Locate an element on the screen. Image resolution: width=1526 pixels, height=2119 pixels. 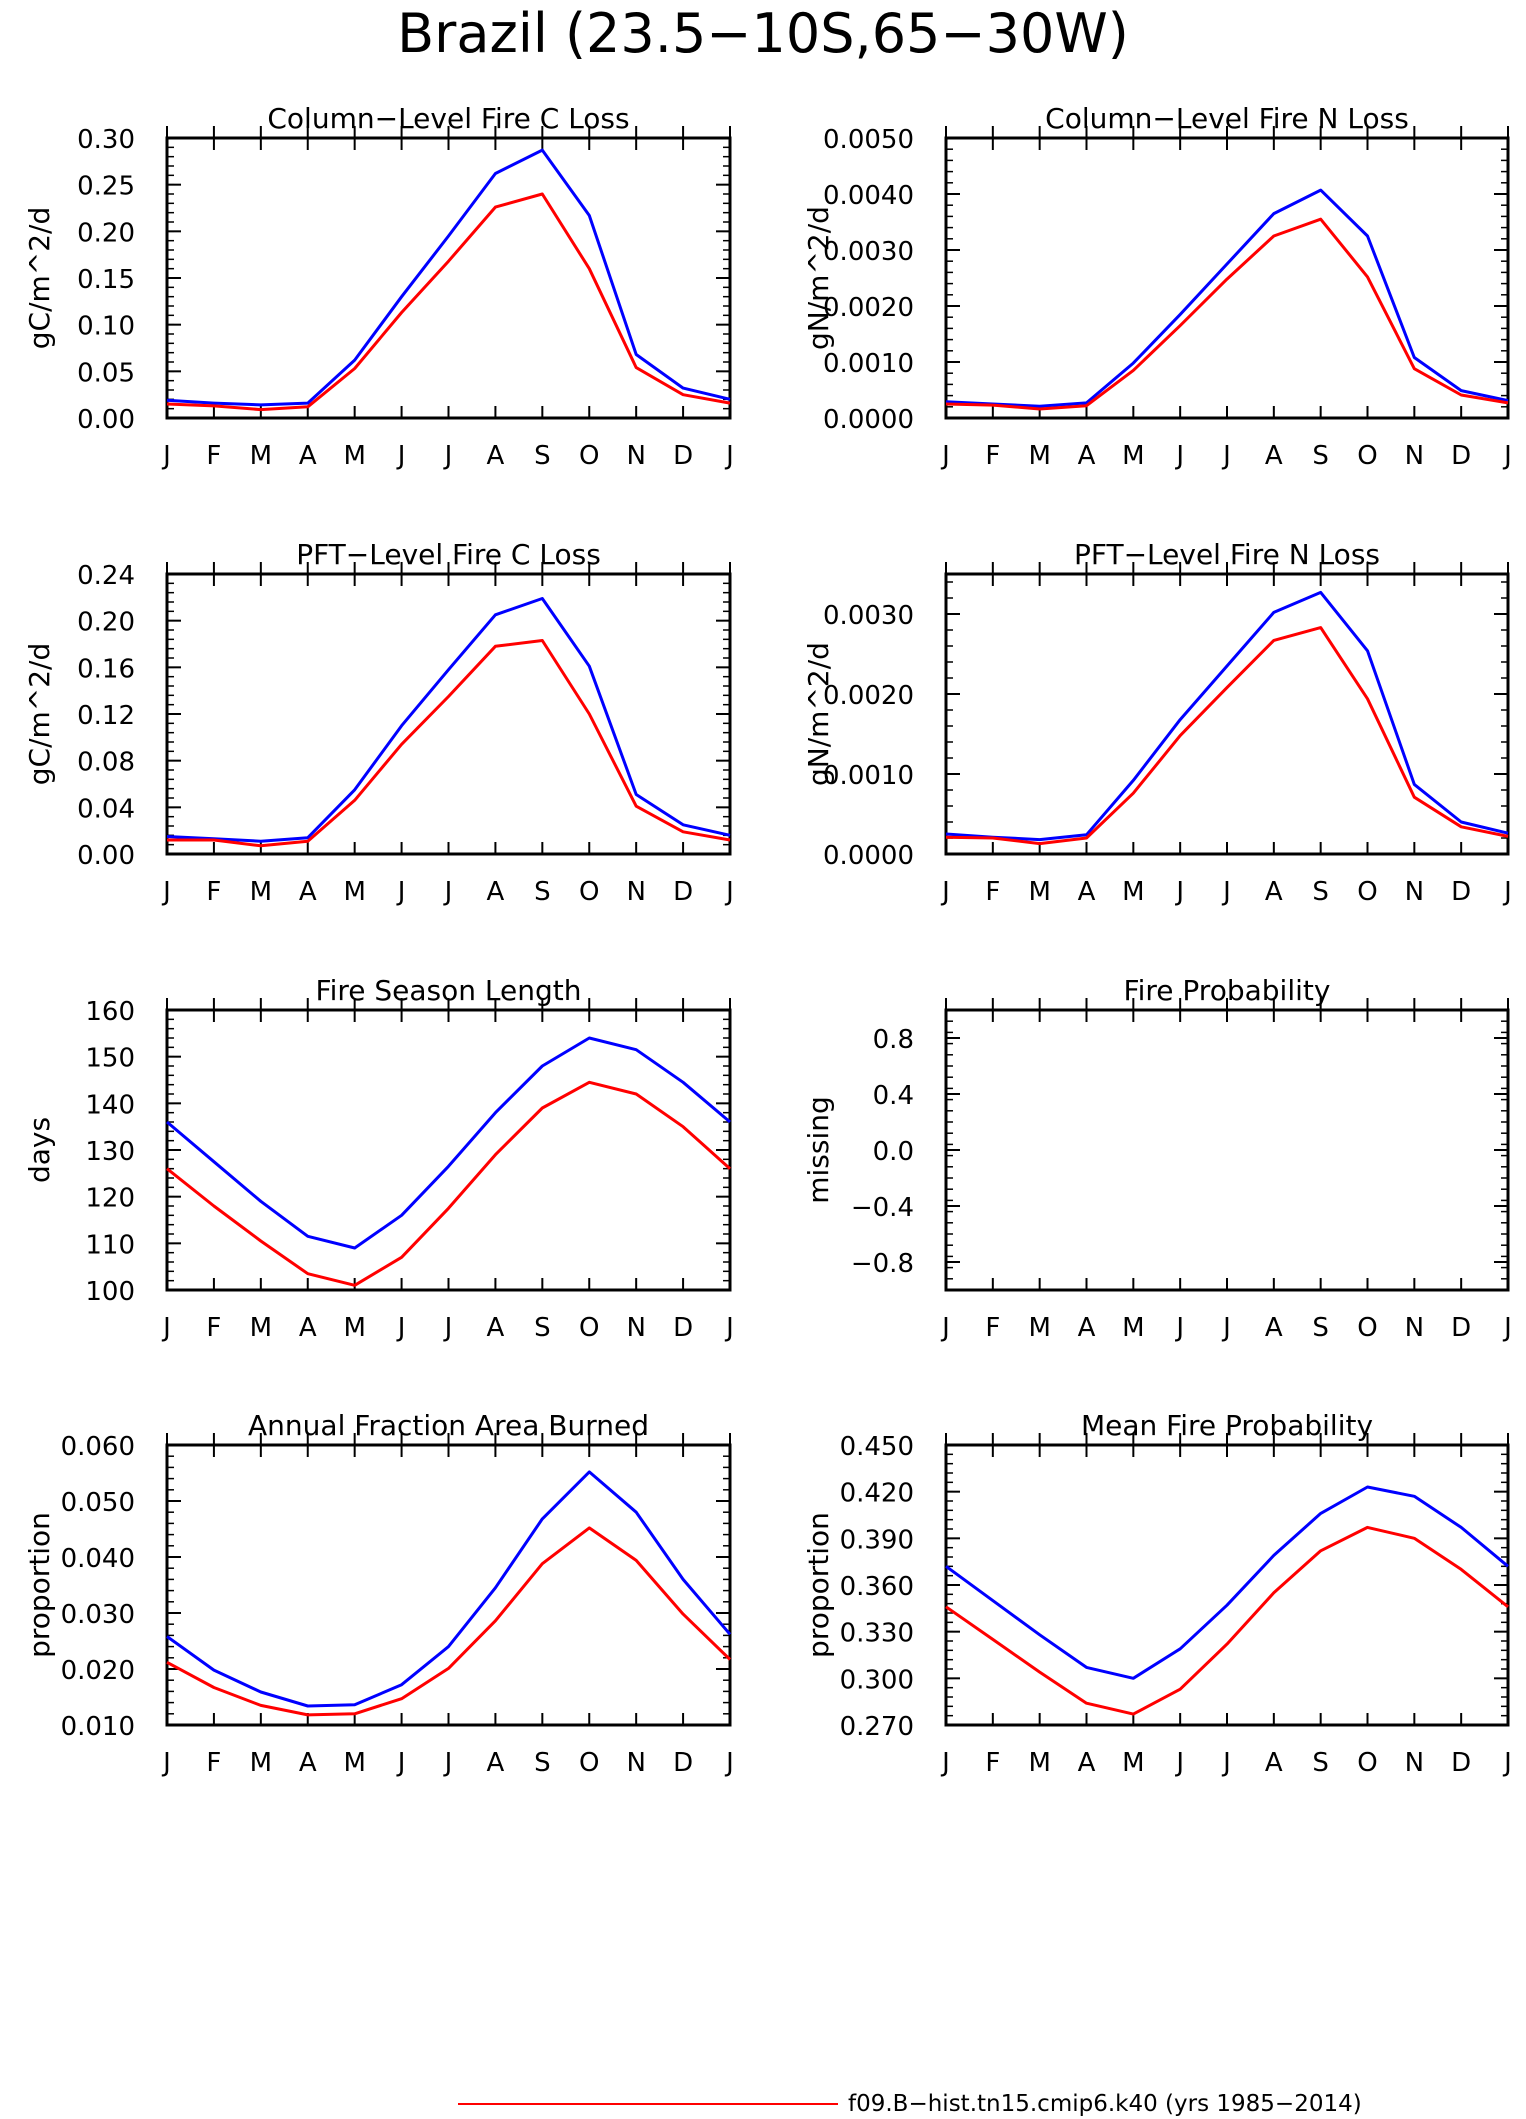
y-tick-label: 0.00 is located at coordinates (106, 856).